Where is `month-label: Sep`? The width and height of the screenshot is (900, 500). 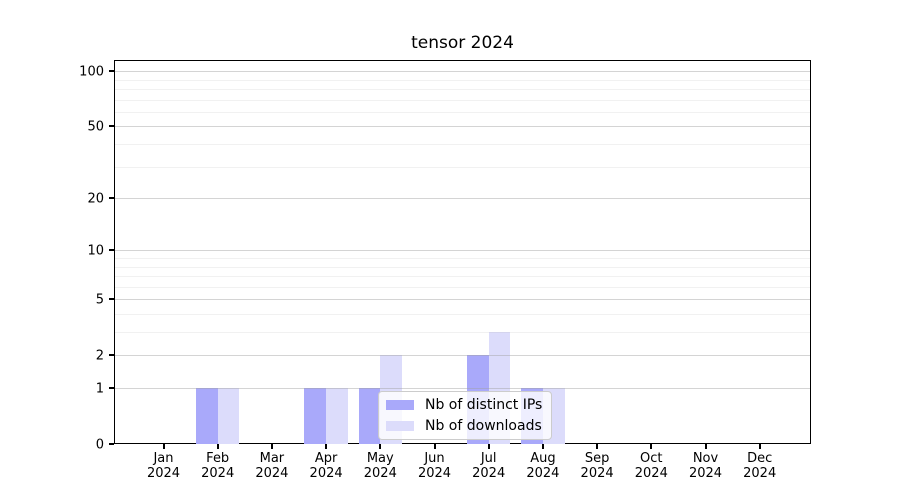 month-label: Sep is located at coordinates (597, 458).